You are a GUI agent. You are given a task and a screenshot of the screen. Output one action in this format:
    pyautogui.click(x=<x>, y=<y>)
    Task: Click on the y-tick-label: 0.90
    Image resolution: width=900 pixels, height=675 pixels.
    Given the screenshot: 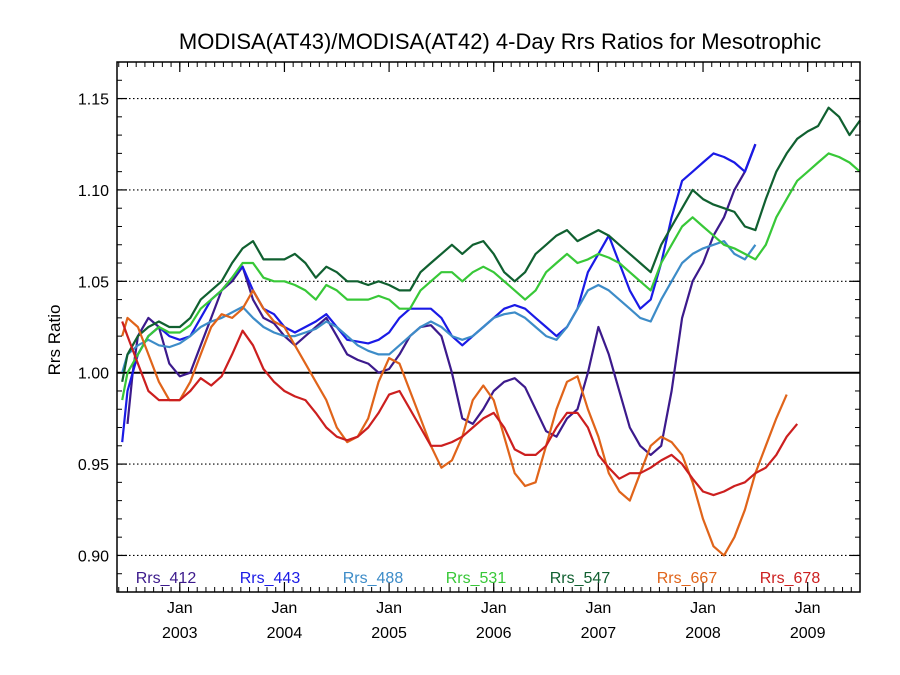 What is the action you would take?
    pyautogui.click(x=93, y=556)
    